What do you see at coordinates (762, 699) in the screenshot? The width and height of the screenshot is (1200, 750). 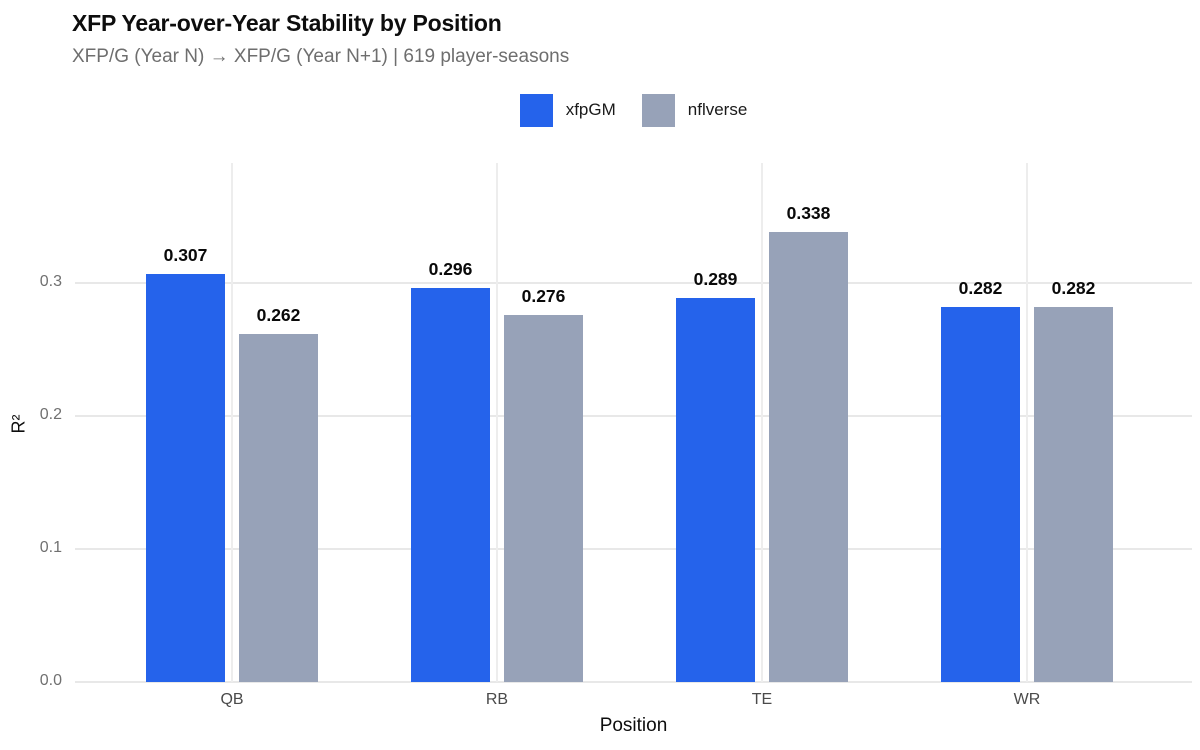 I see `x-tick-label-TE: TE` at bounding box center [762, 699].